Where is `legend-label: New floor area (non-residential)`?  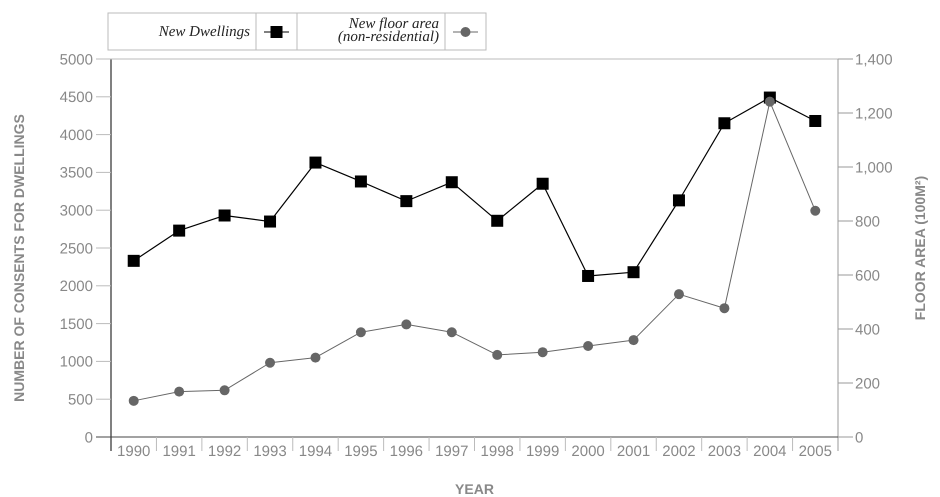
legend-label: New floor area (non-residential) is located at coordinates (388, 30).